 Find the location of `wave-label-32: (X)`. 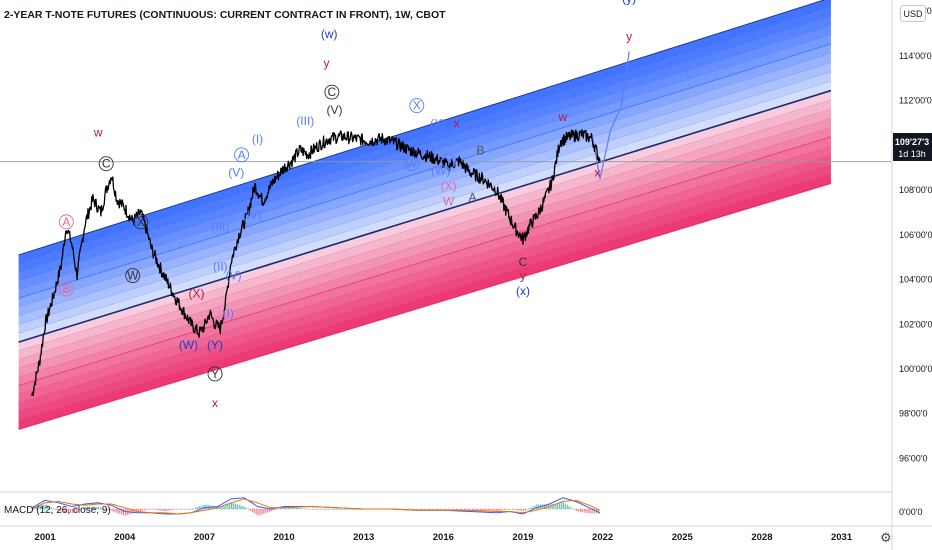

wave-label-32: (X) is located at coordinates (449, 186).